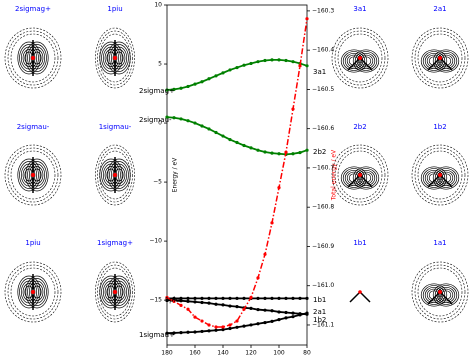 Image resolution: width=474 pixels, height=359 pixels. I want to click on panel-label: 1piu, so click(114, 9).